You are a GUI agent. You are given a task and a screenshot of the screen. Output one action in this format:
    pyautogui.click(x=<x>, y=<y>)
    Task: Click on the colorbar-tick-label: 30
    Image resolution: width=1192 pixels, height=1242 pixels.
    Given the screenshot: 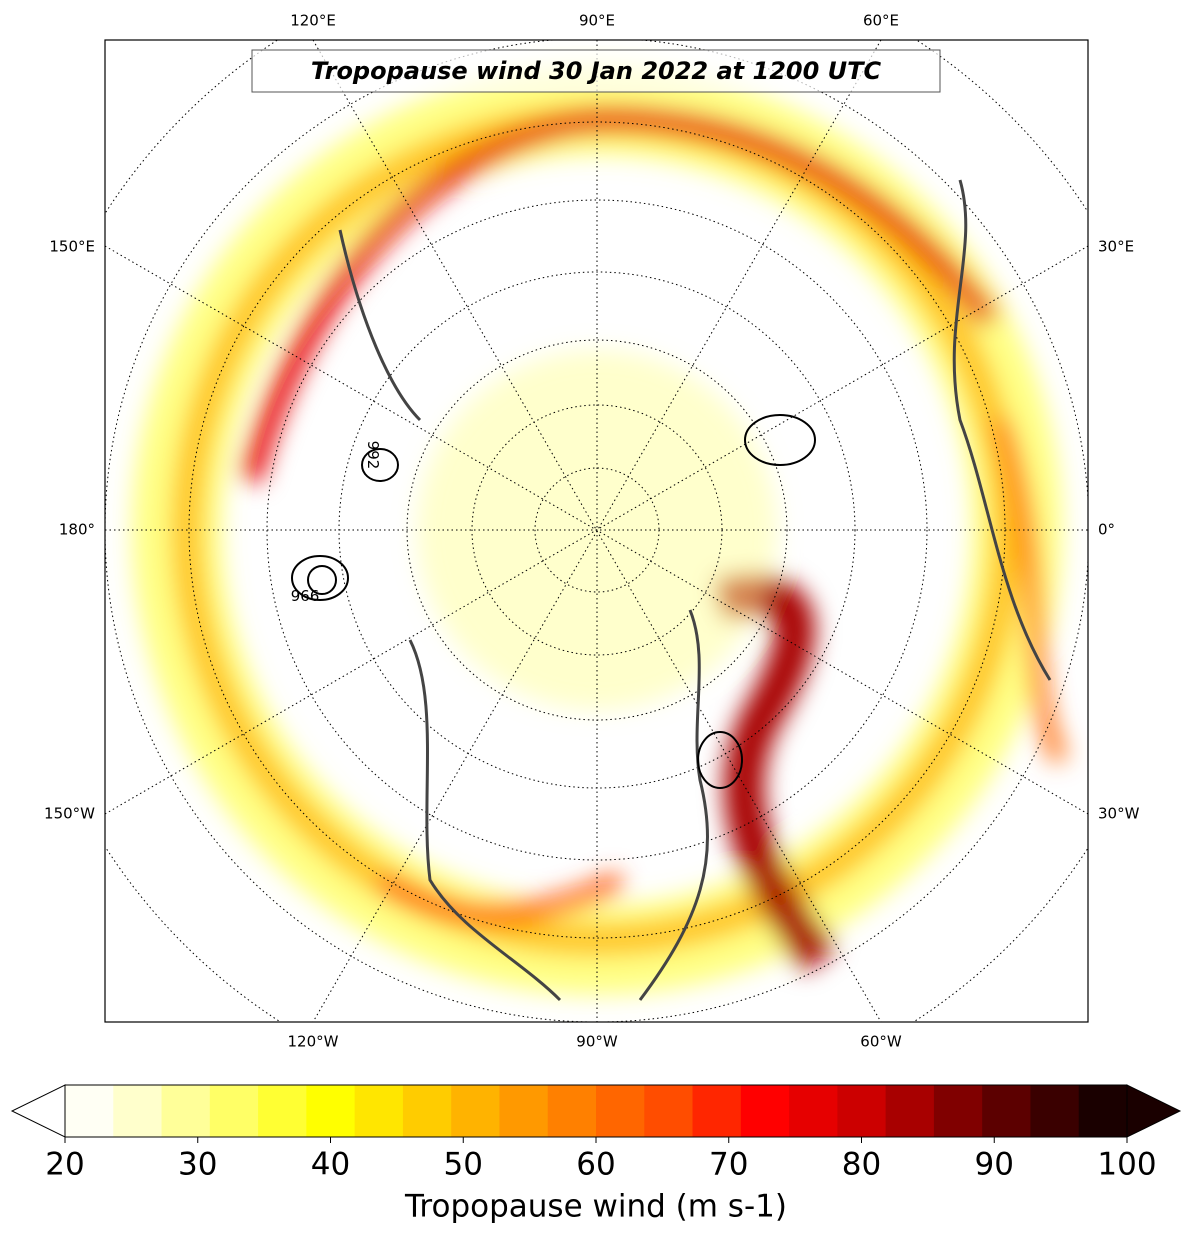 What is the action you would take?
    pyautogui.click(x=197, y=1165)
    